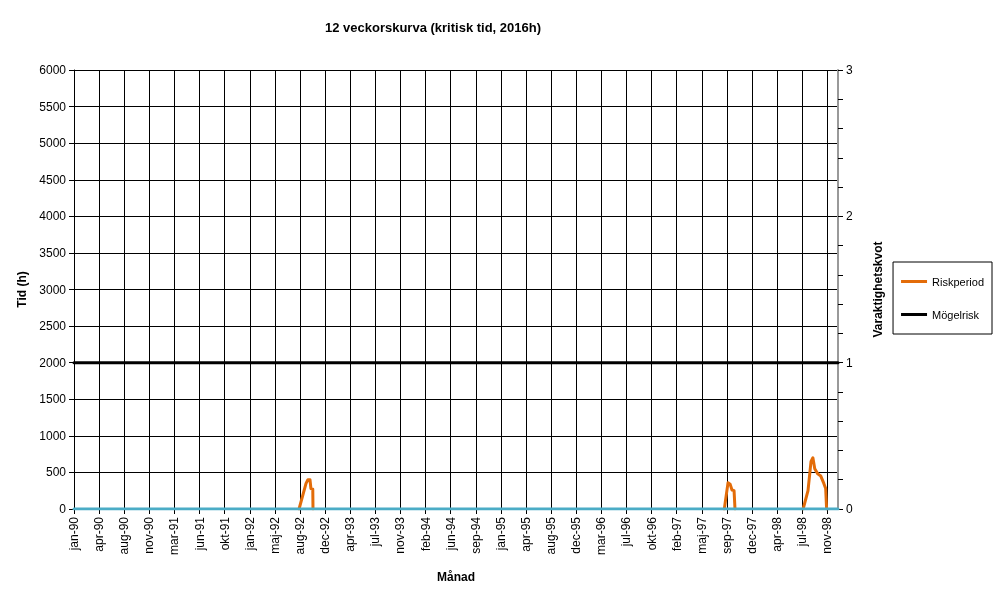 The image size is (1002, 596). What do you see at coordinates (22, 289) in the screenshot?
I see `y-axis-title: Tid (h)` at bounding box center [22, 289].